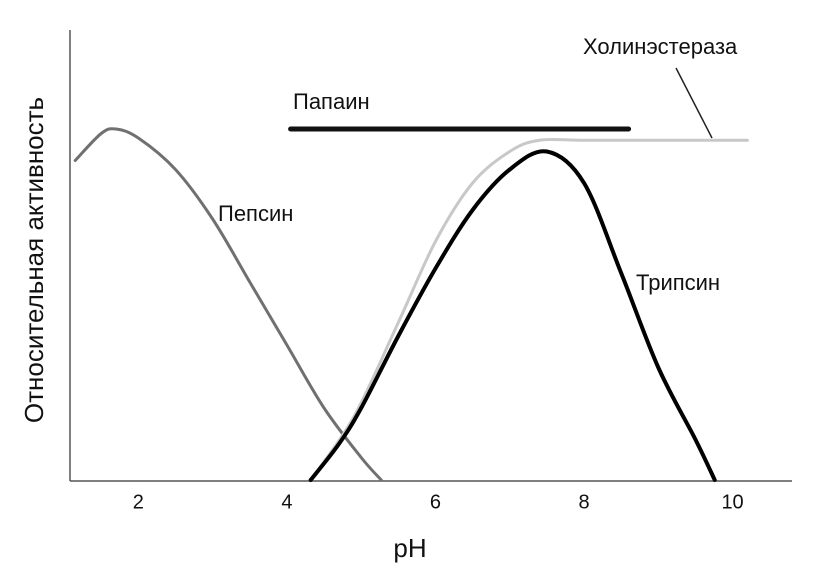 The image size is (826, 583). What do you see at coordinates (138, 502) in the screenshot?
I see `x-tick-label: 2` at bounding box center [138, 502].